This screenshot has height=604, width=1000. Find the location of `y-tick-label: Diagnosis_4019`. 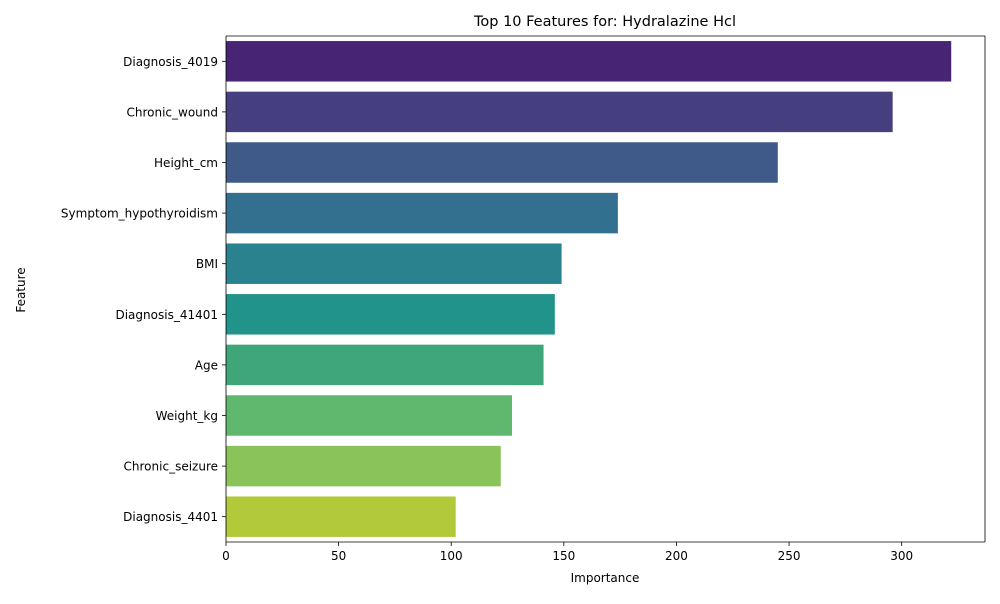

y-tick-label: Diagnosis_4019 is located at coordinates (170, 62).